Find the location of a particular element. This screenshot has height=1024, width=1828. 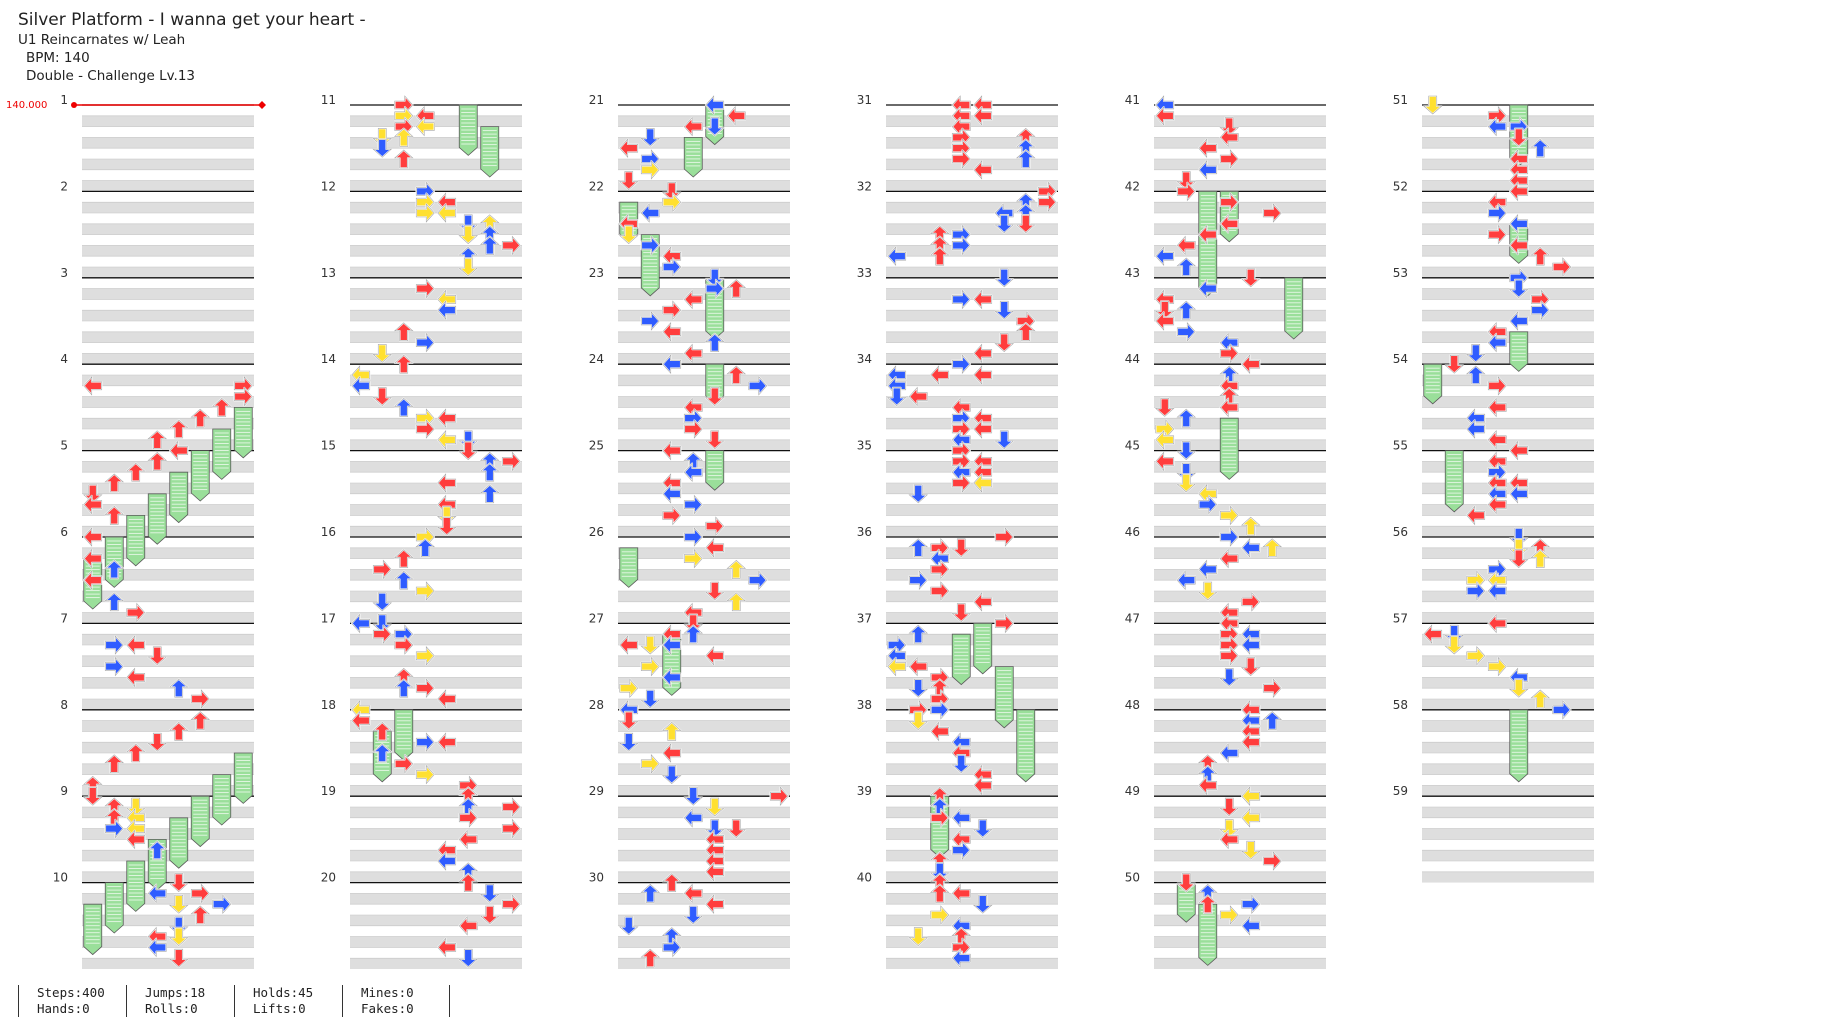

hold-note is located at coordinates (1026, 746).